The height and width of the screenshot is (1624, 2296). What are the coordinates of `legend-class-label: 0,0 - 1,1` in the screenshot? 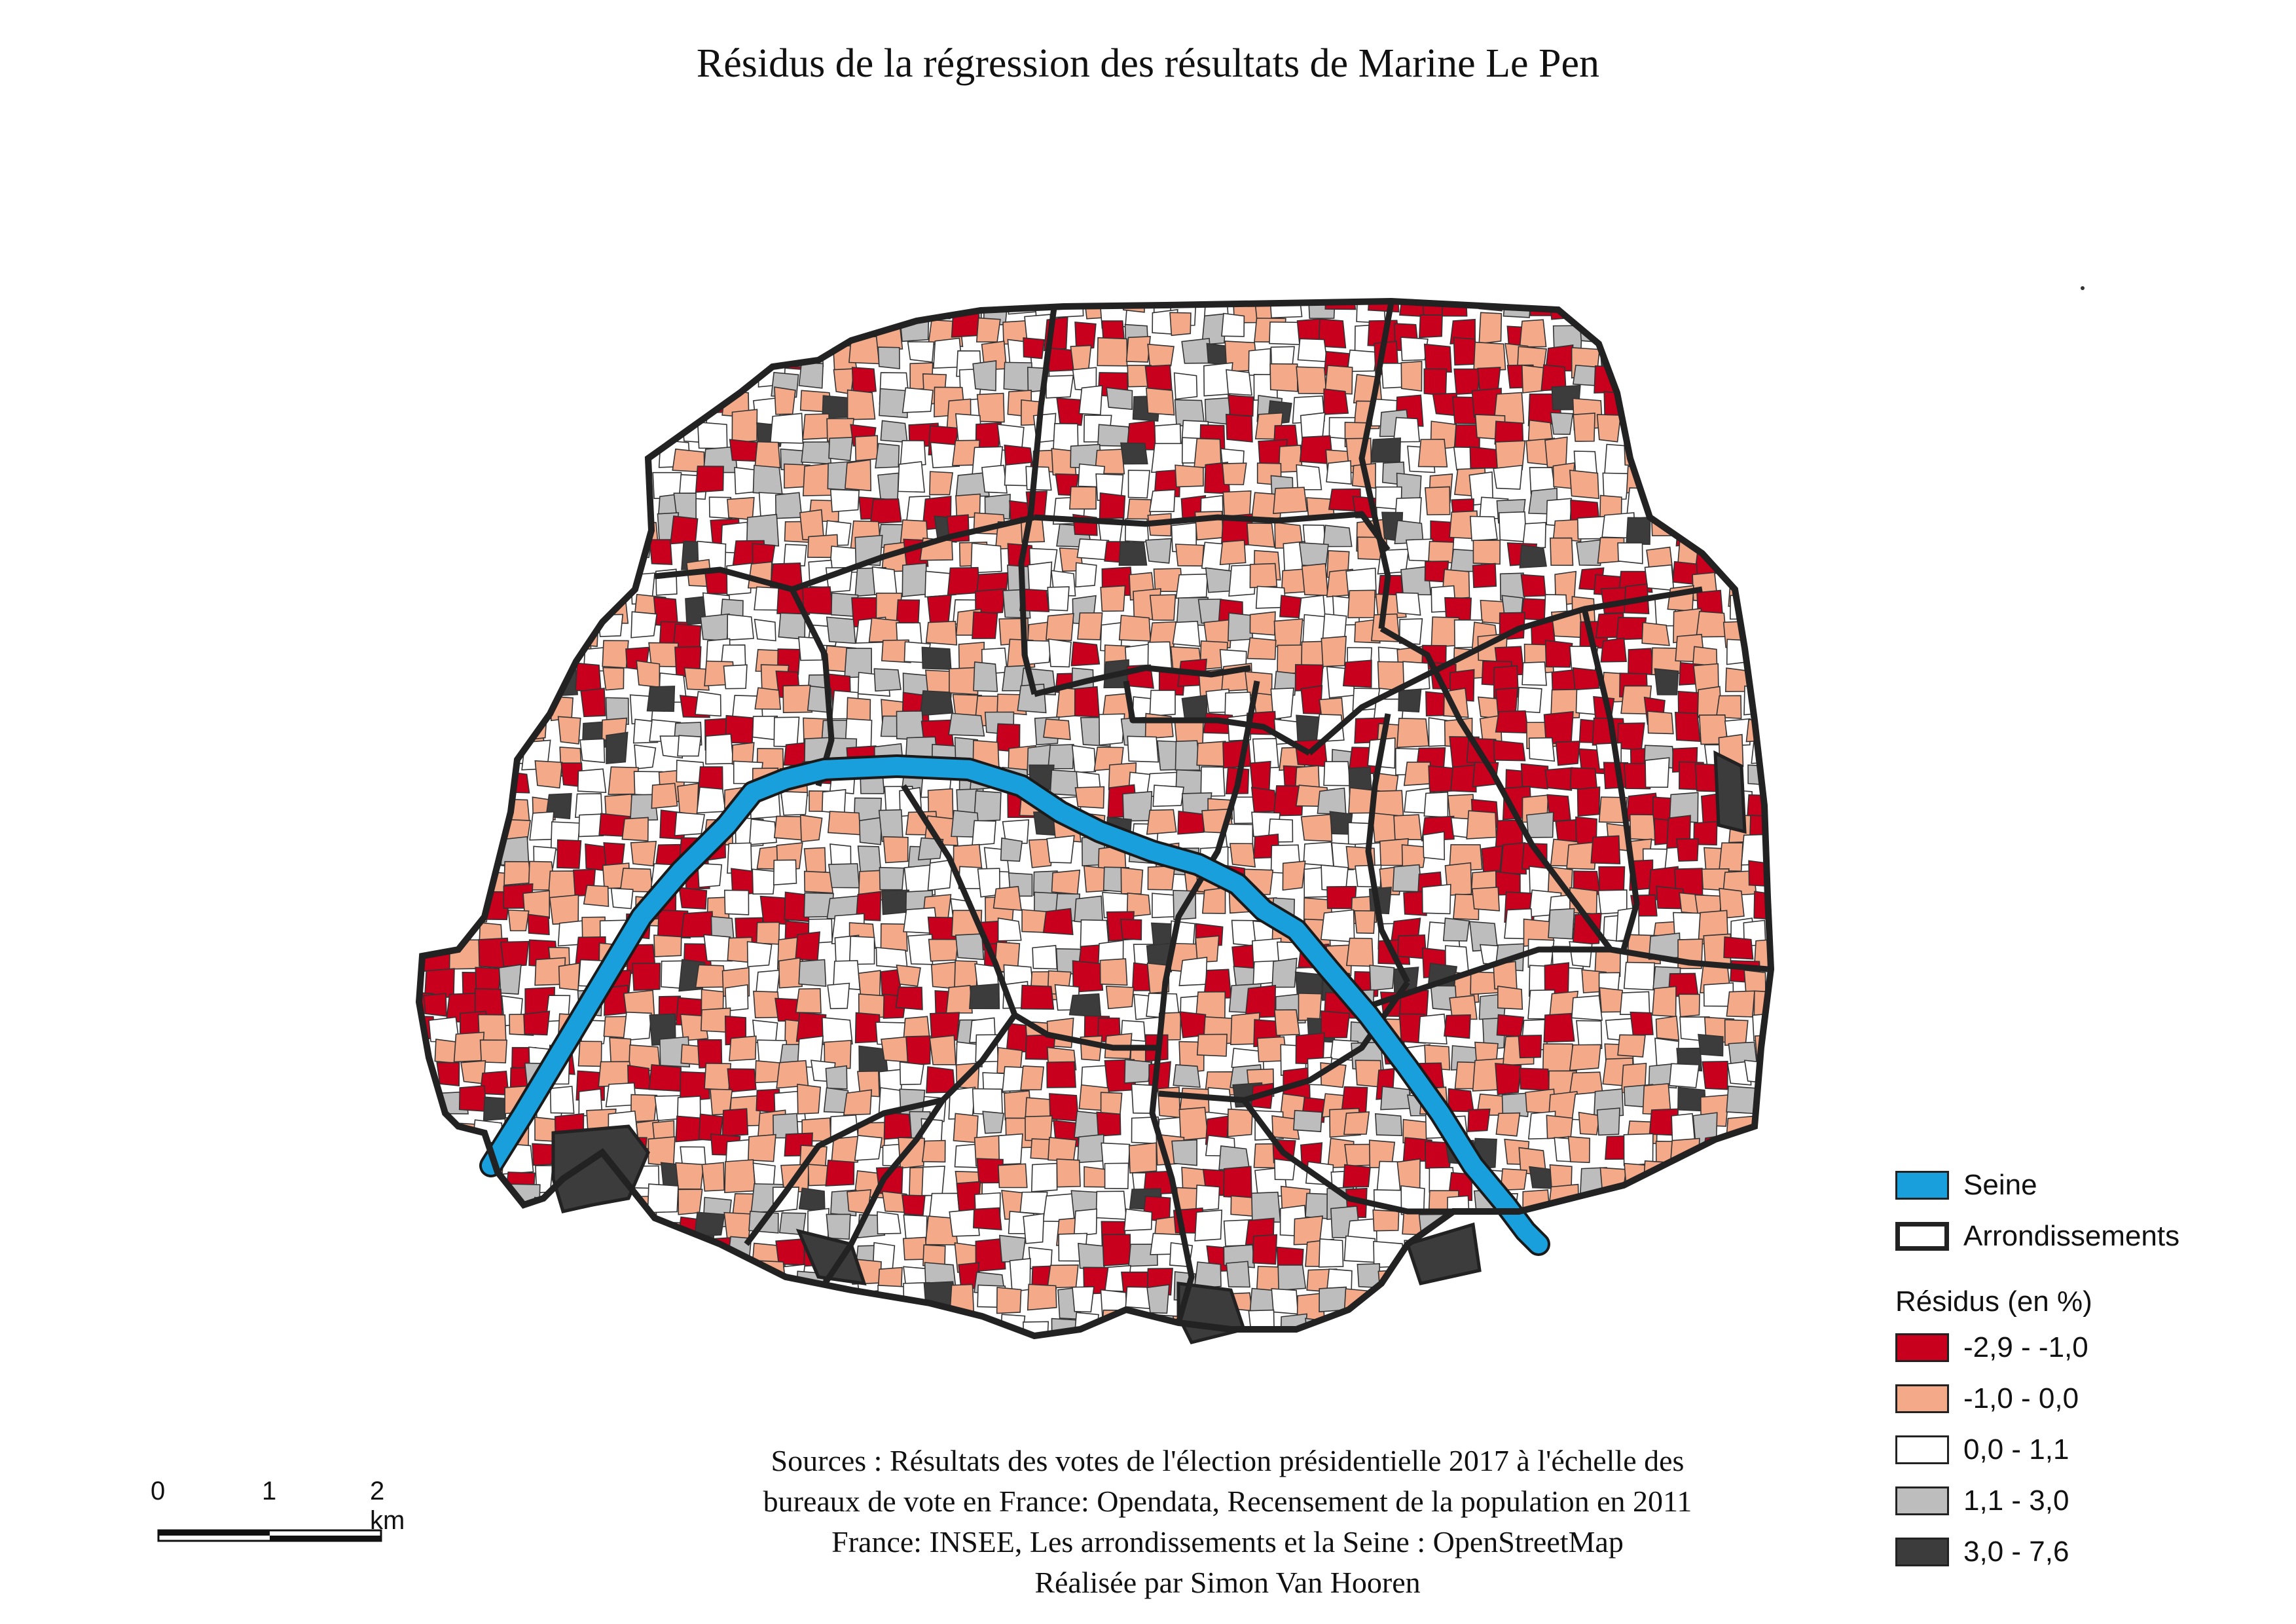 It's located at (2016, 1449).